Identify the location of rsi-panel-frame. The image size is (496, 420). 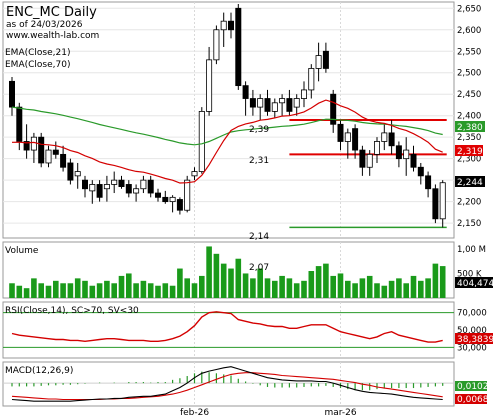
(228, 330).